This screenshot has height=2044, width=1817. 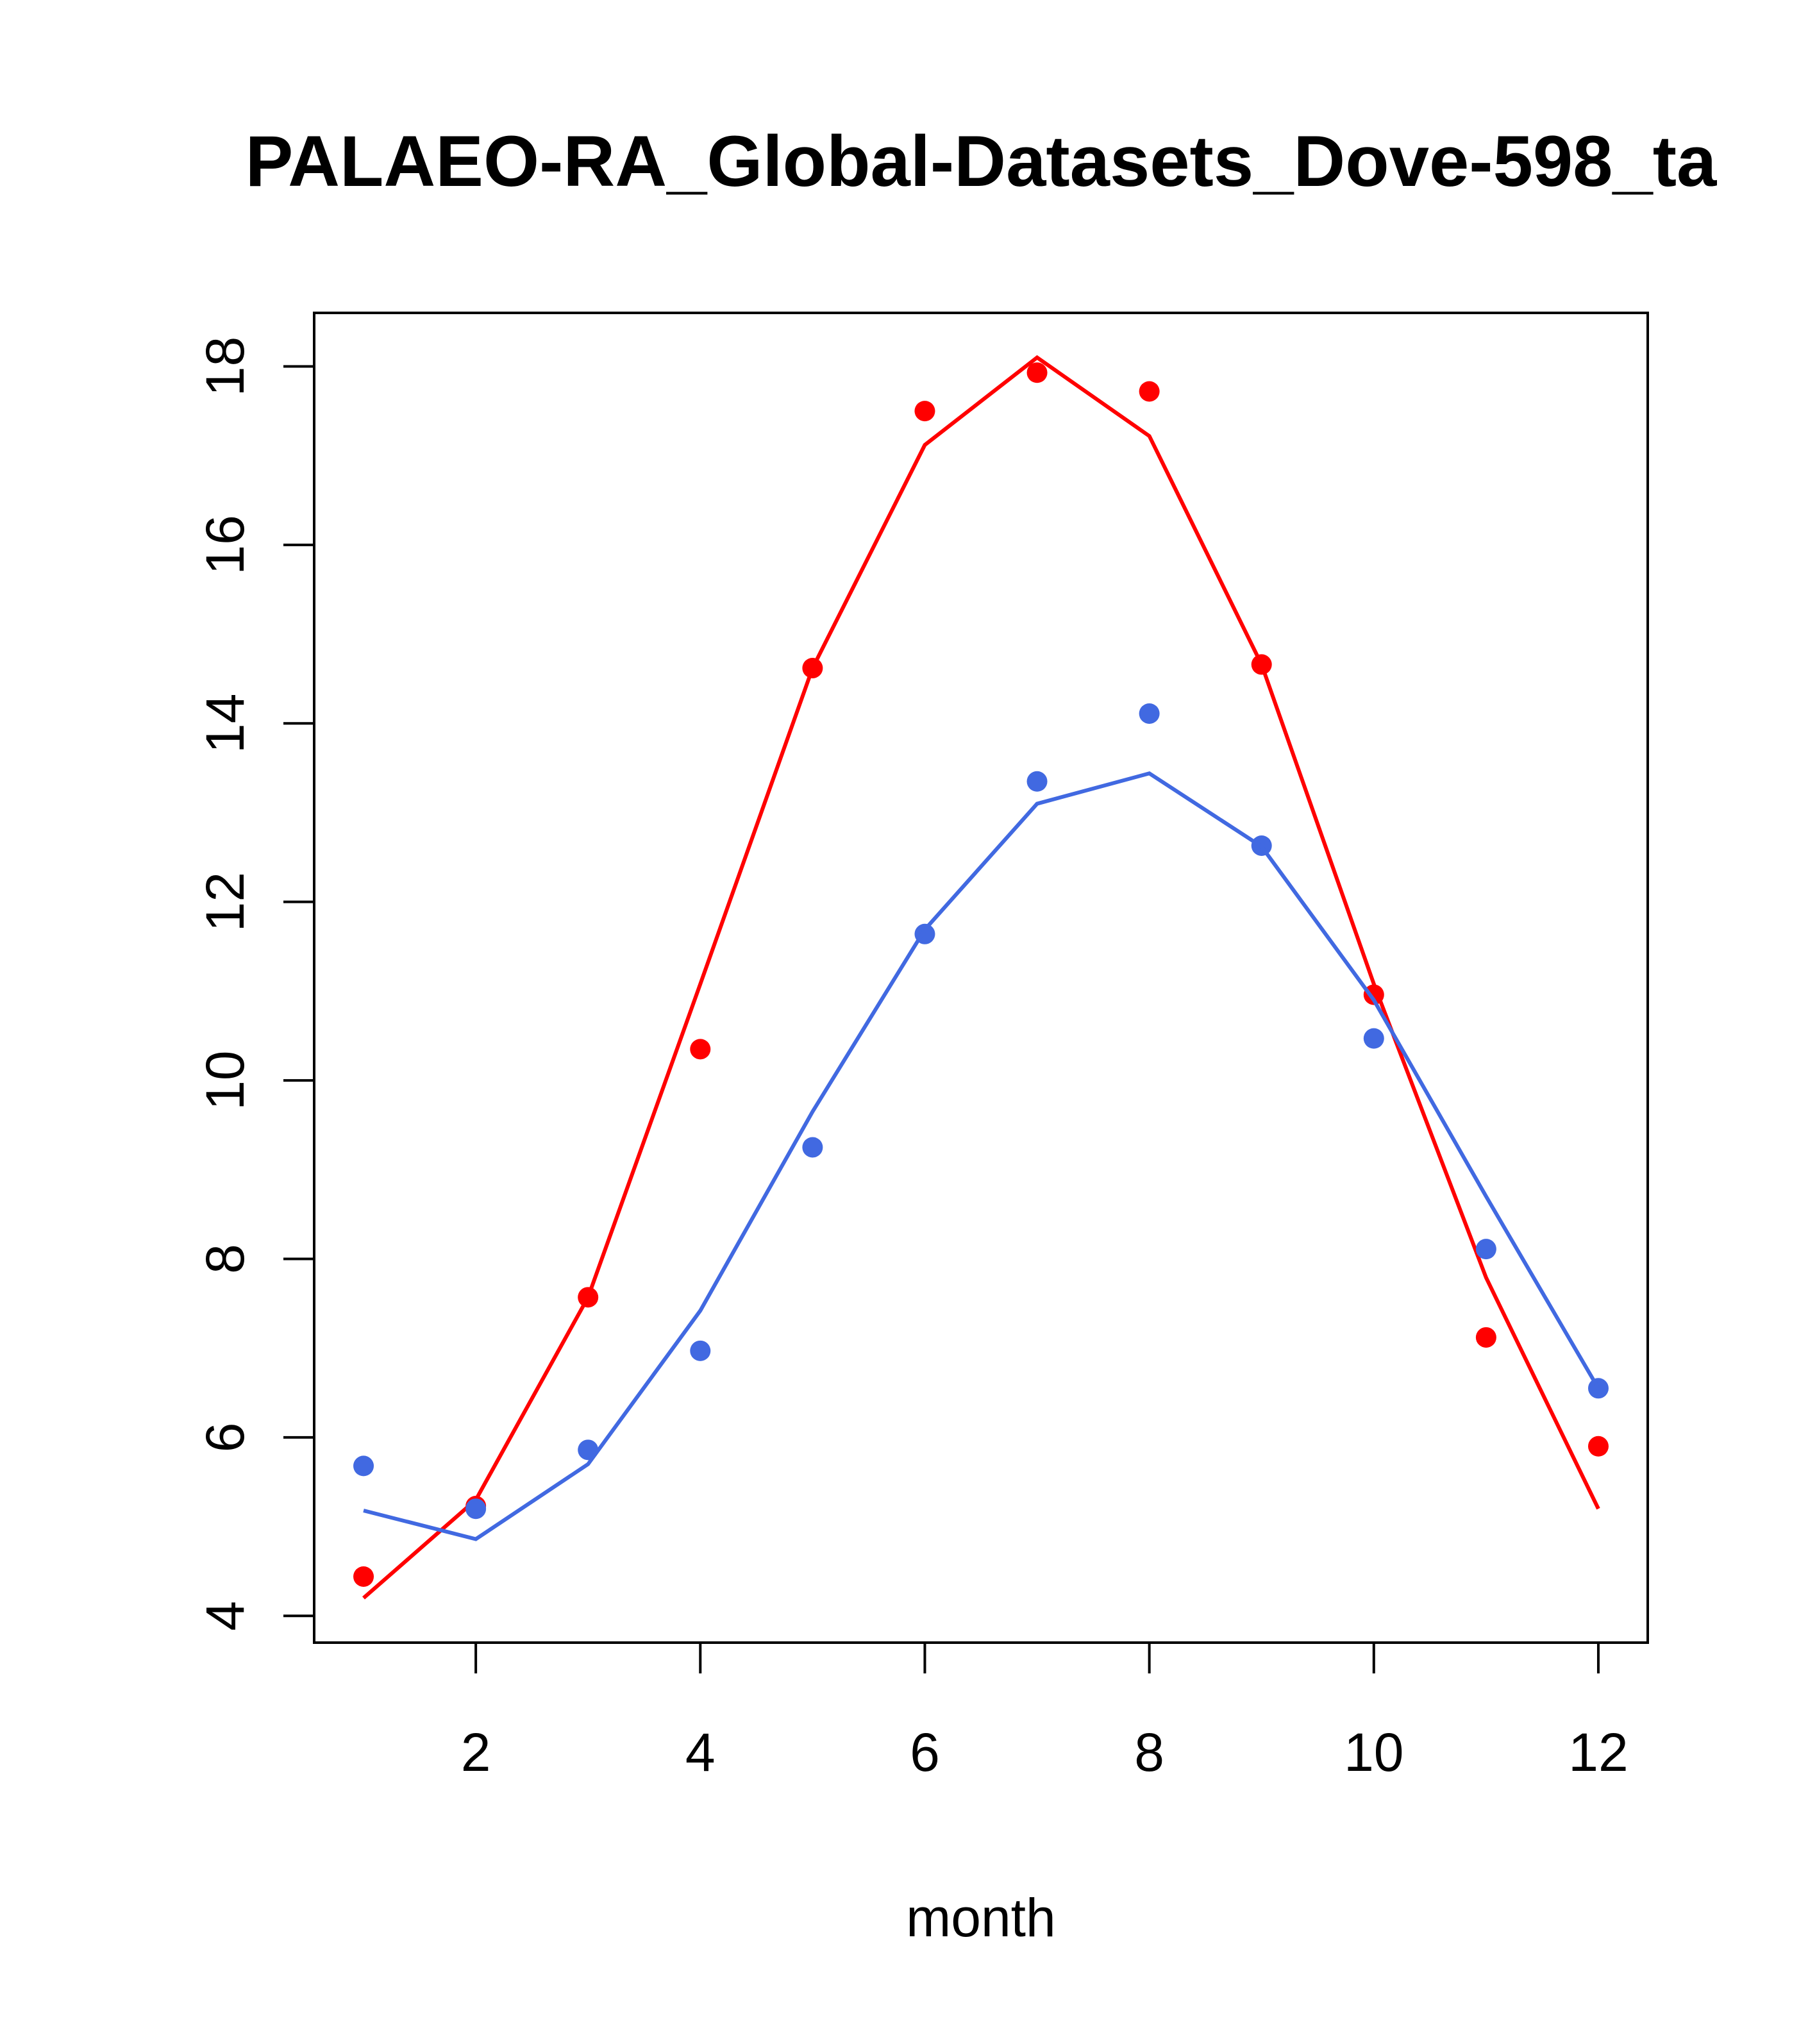 What do you see at coordinates (1045, 1711) in the screenshot?
I see `x-axis: 2 4 6 8 10 12` at bounding box center [1045, 1711].